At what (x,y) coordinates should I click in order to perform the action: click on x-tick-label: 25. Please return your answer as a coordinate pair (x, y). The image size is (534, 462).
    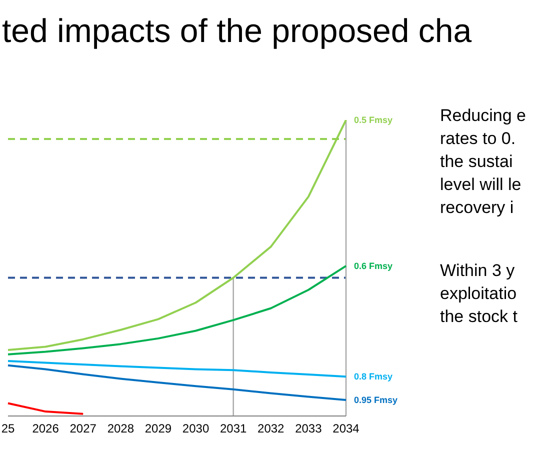
    Looking at the image, I should click on (8, 429).